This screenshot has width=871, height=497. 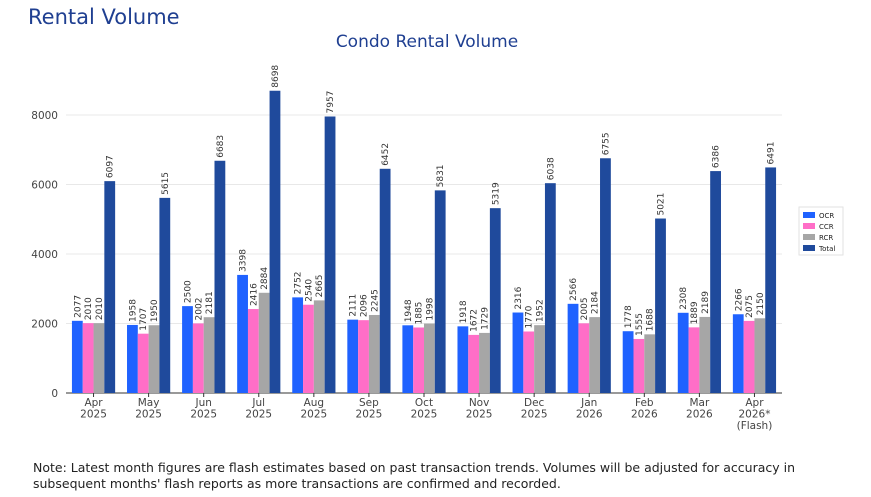 What do you see at coordinates (717, 156) in the screenshot?
I see `data-label: 6386` at bounding box center [717, 156].